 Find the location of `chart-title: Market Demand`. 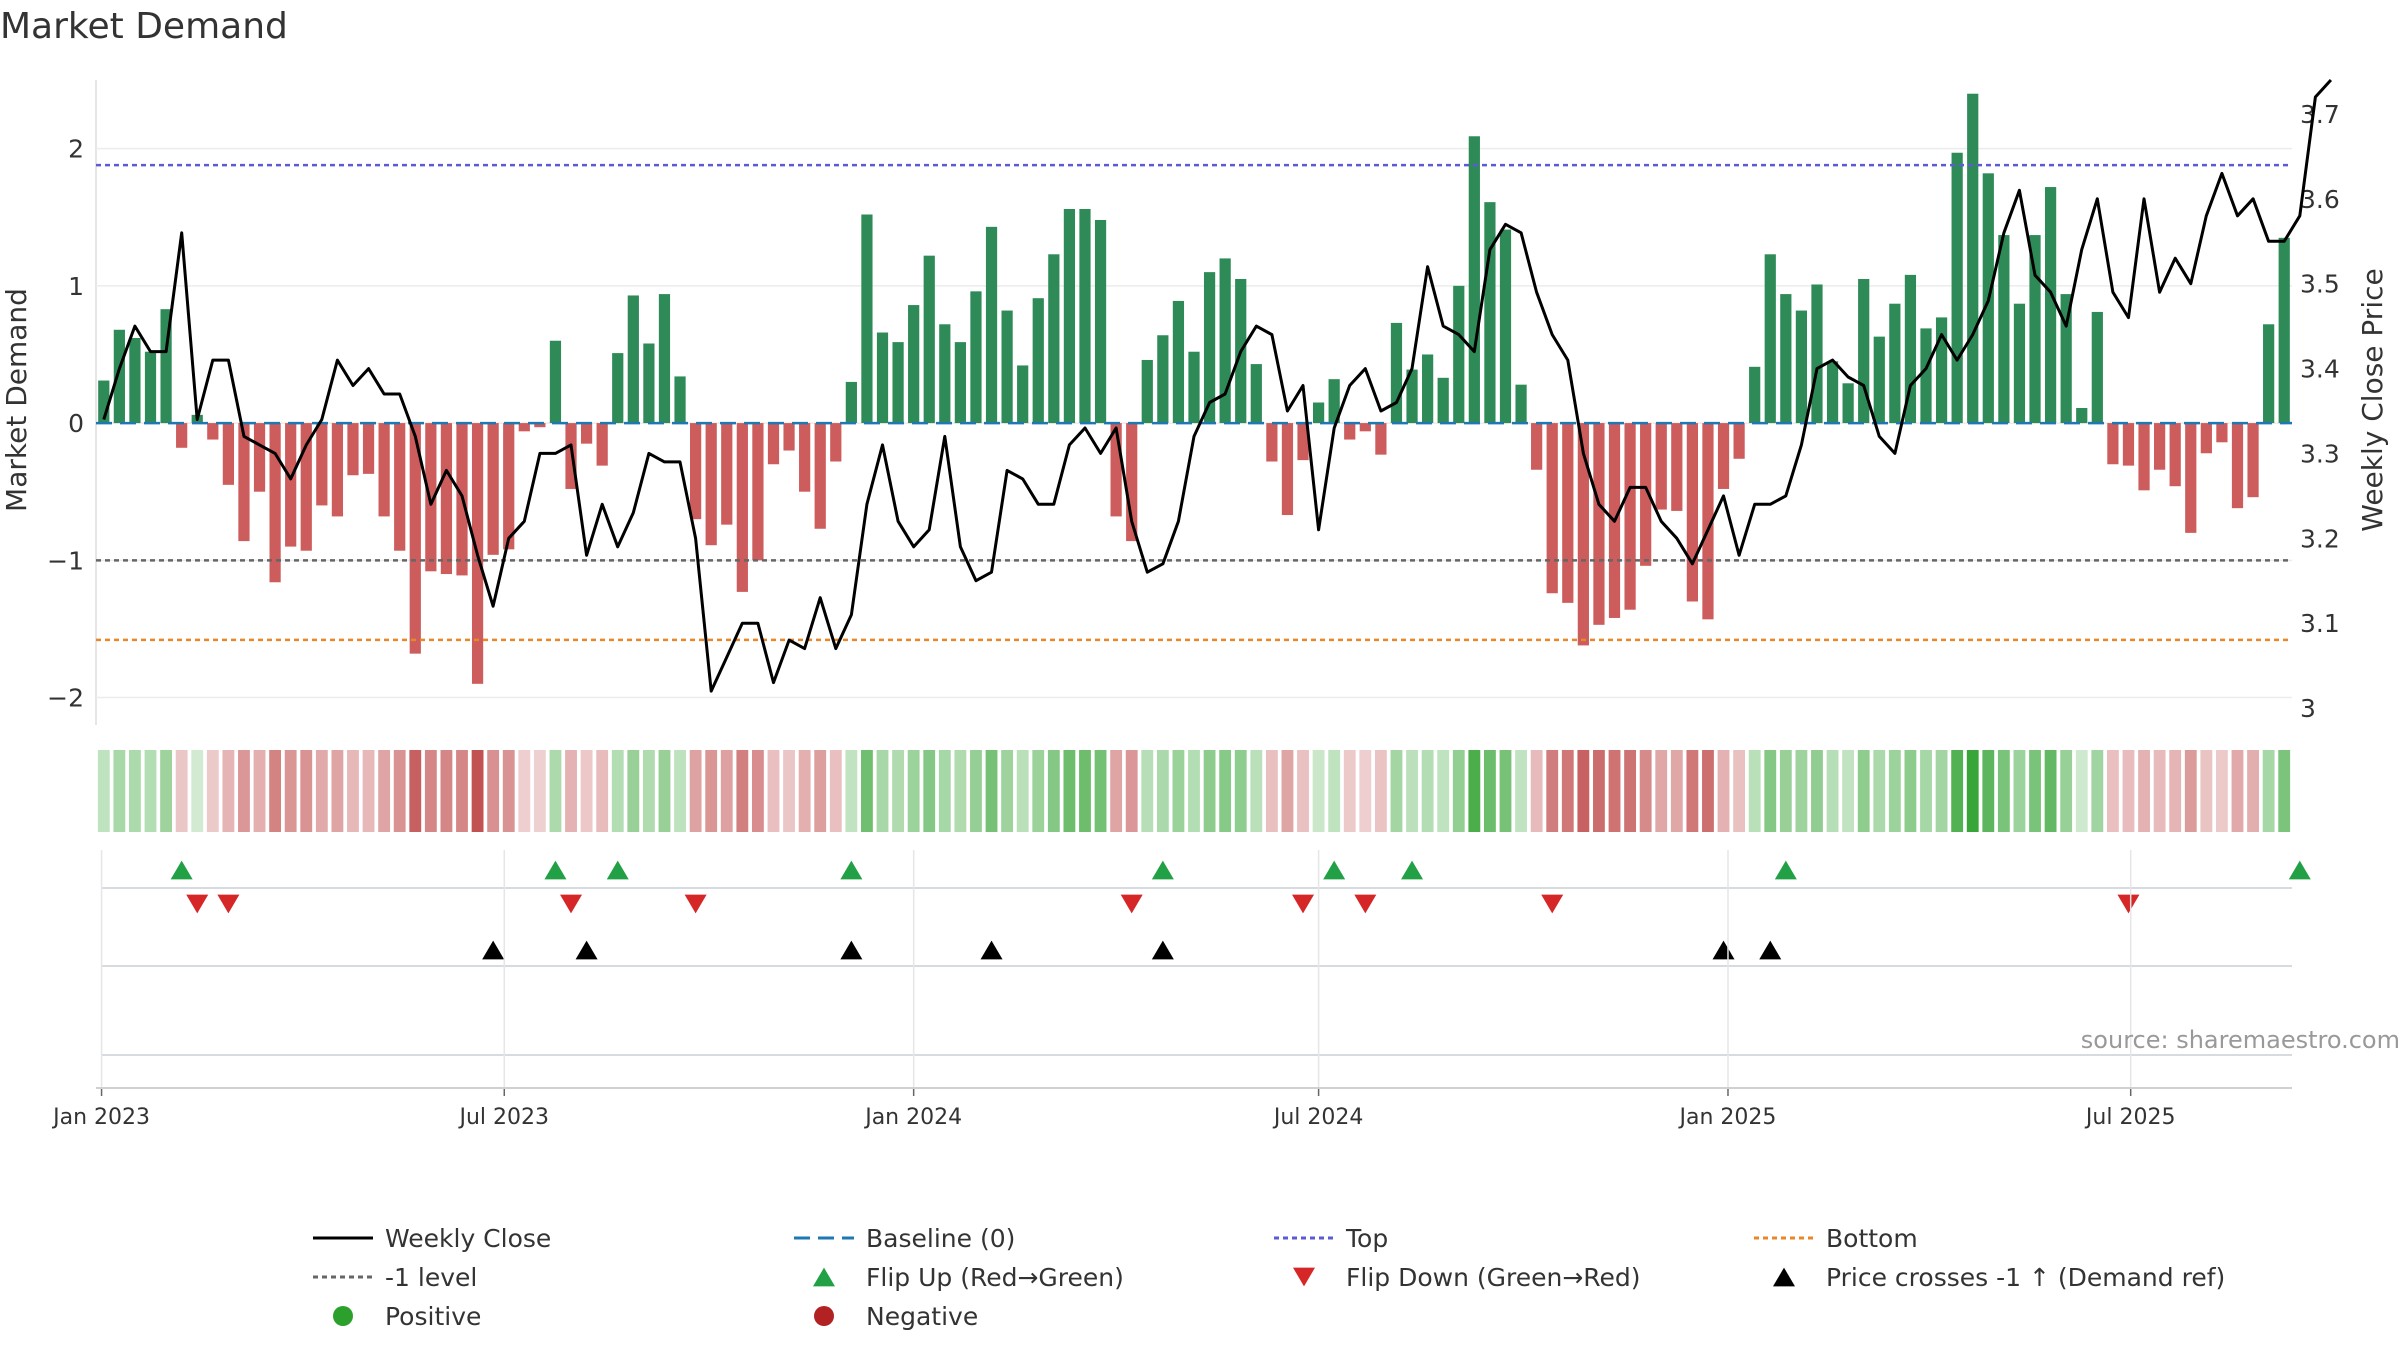

chart-title: Market Demand is located at coordinates (144, 26).